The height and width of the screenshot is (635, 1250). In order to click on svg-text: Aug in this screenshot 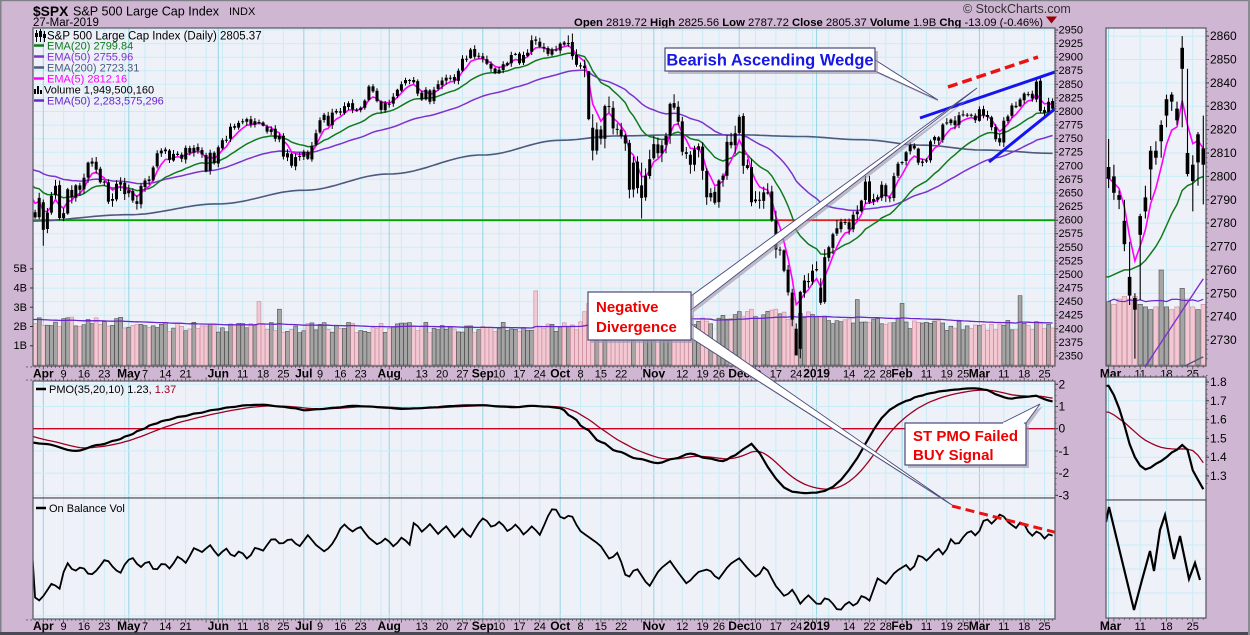, I will do `click(389, 374)`.